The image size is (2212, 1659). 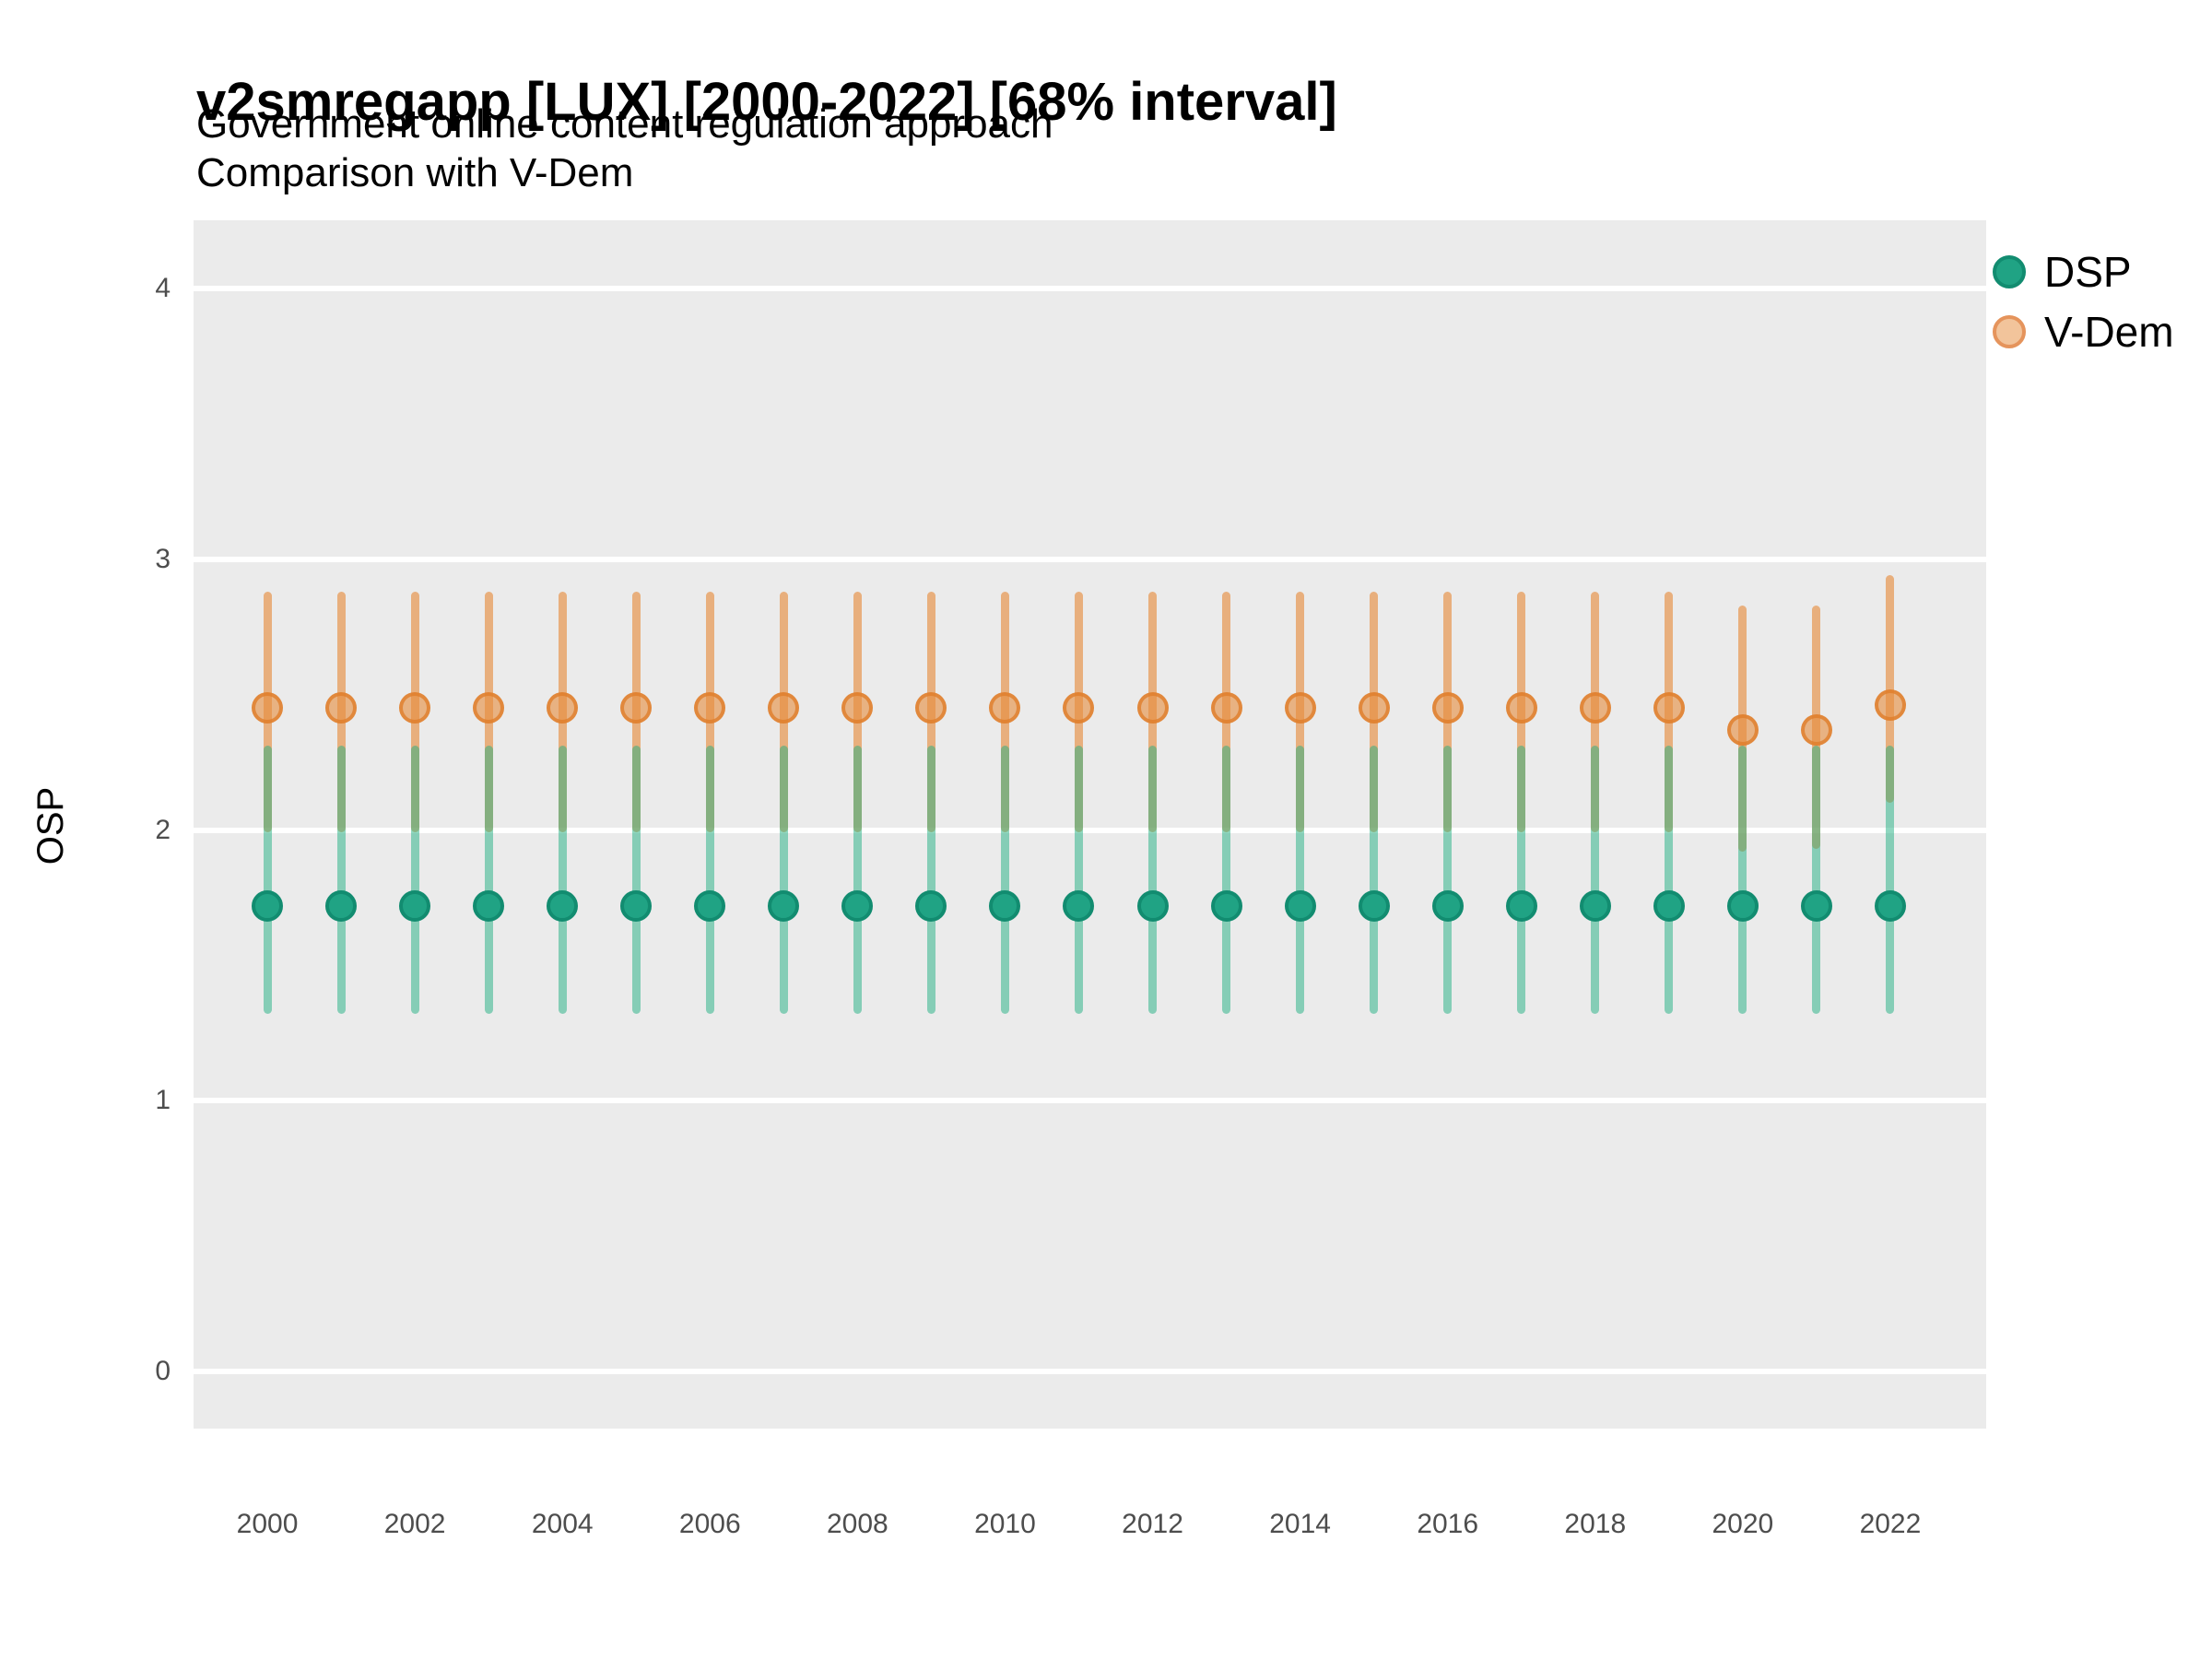 I want to click on vdem-point-2008, so click(x=857, y=708).